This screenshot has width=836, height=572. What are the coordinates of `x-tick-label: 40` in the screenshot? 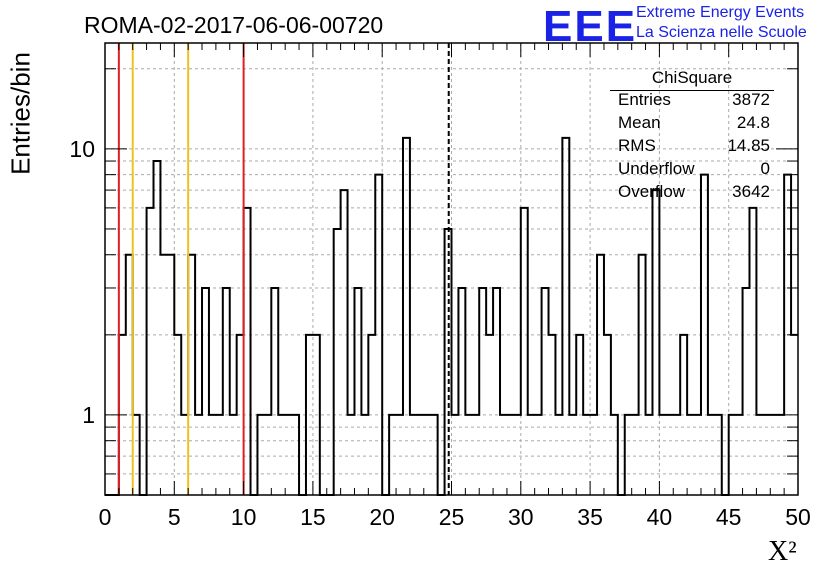 It's located at (660, 517).